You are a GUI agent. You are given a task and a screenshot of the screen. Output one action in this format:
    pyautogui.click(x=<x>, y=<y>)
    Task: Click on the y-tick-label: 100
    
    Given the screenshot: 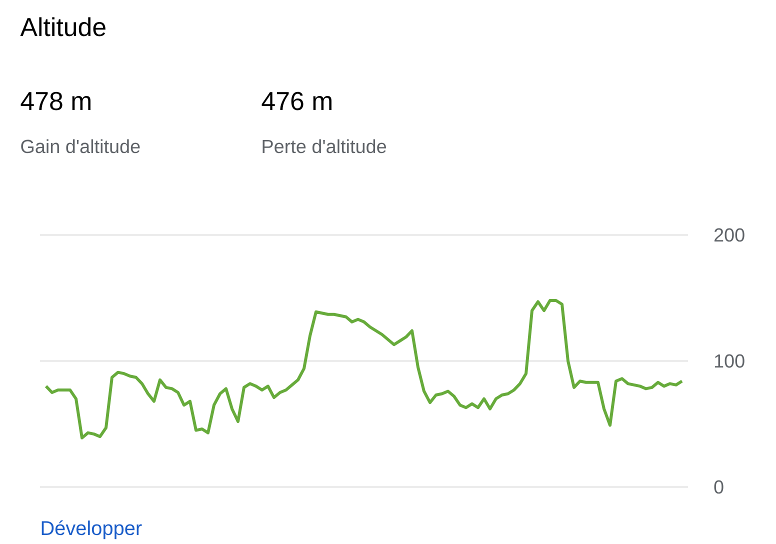 What is the action you would take?
    pyautogui.click(x=729, y=361)
    